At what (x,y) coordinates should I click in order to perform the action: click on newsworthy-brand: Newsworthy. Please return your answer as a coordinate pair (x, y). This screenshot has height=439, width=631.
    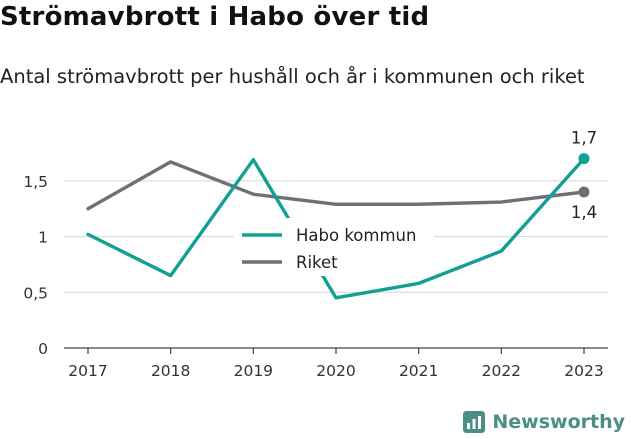
    Looking at the image, I should click on (544, 422).